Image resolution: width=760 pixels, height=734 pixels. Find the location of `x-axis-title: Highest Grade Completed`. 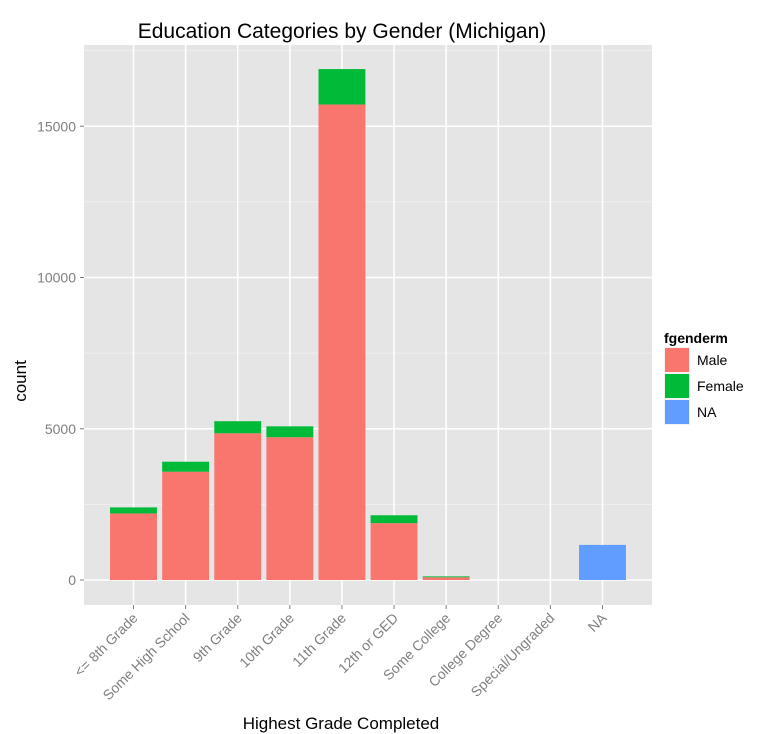

x-axis-title: Highest Grade Completed is located at coordinates (341, 723).